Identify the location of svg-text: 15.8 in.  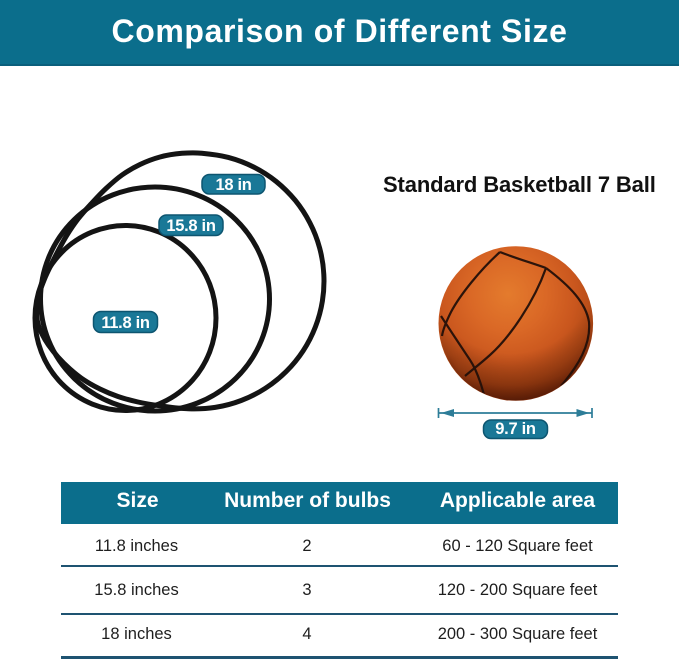
(190, 226).